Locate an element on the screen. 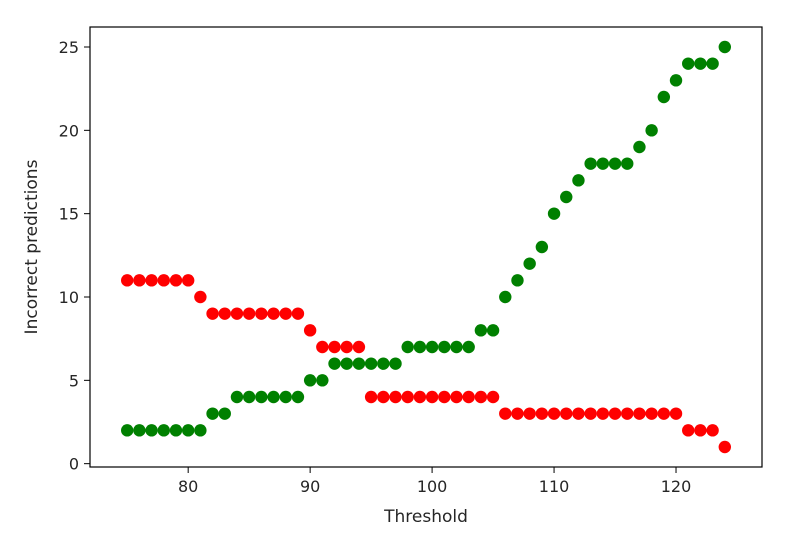 The image size is (786, 542). x-tick-label: 100 is located at coordinates (432, 486).